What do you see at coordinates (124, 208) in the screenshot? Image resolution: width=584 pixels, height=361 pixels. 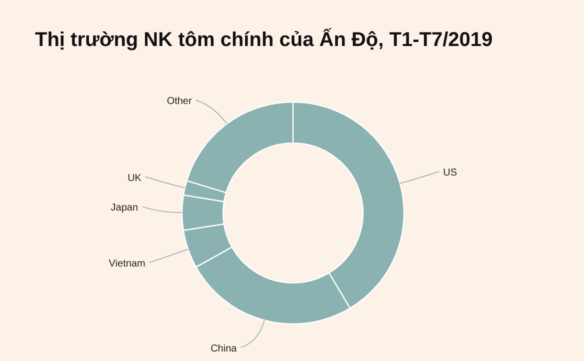 I see `slice-label: Japan` at bounding box center [124, 208].